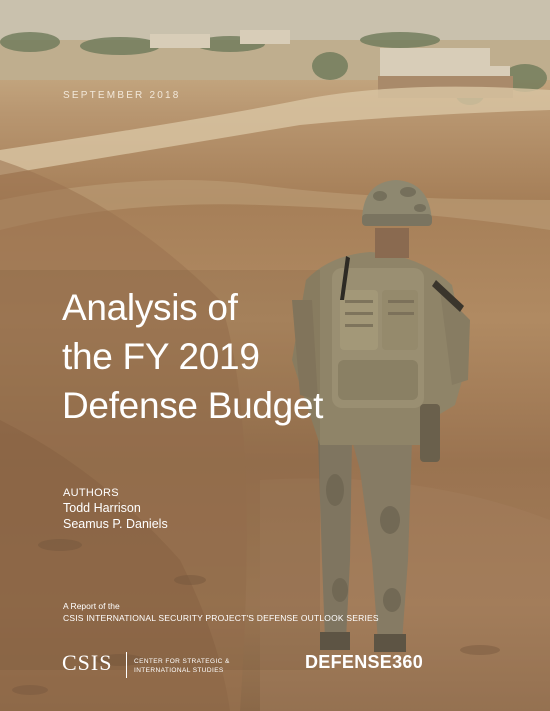 This screenshot has height=711, width=550. I want to click on logo-divider, so click(126, 665).